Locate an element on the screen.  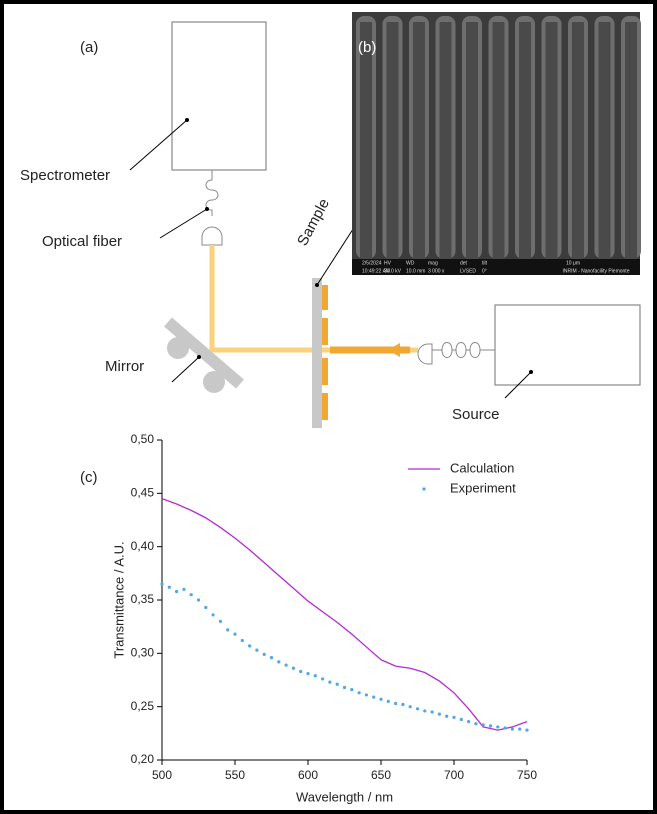
y-tick-label: 0,45 is located at coordinates (143, 493).